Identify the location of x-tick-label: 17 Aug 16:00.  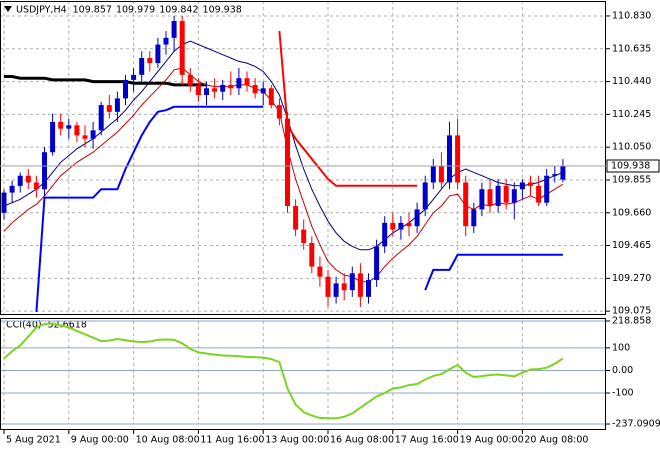
(427, 440).